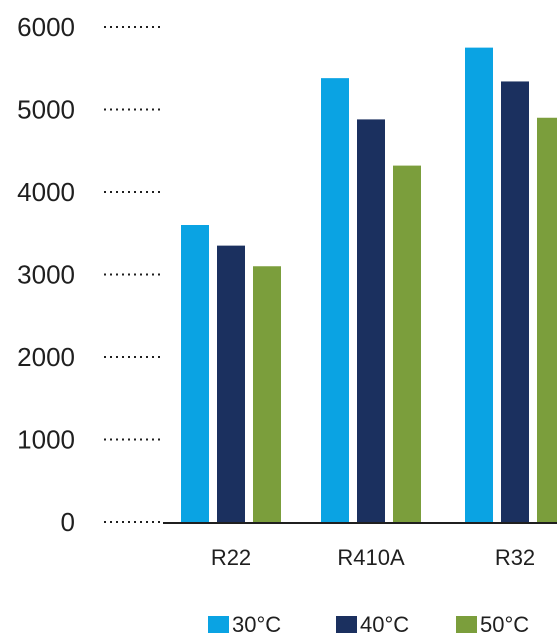  Describe the element at coordinates (46, 357) in the screenshot. I see `y-tick-label: 2000` at that location.